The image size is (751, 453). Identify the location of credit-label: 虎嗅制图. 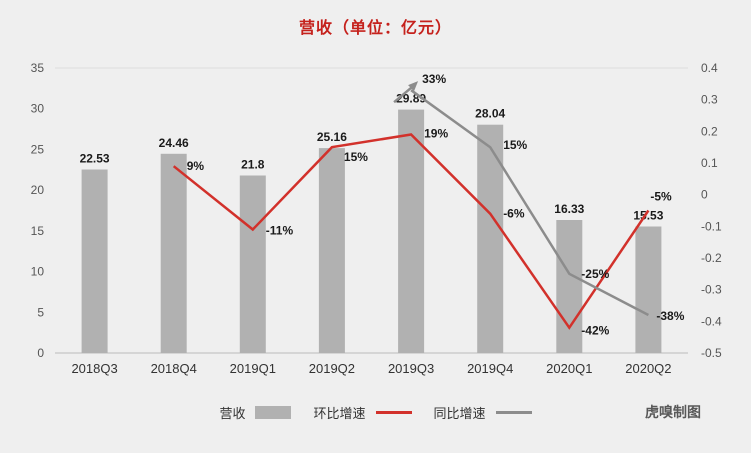
(673, 412).